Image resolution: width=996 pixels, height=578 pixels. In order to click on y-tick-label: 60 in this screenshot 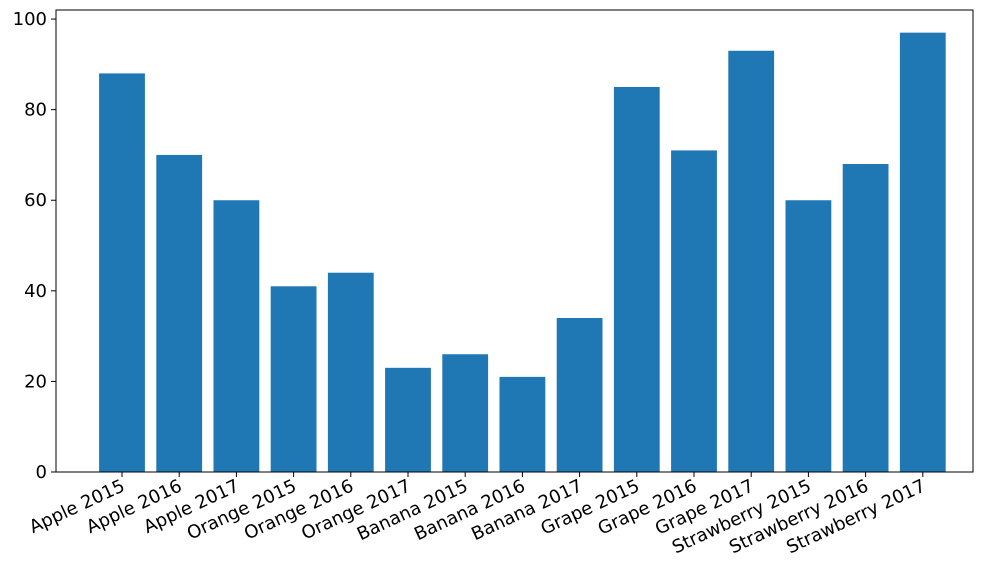, I will do `click(35, 200)`.